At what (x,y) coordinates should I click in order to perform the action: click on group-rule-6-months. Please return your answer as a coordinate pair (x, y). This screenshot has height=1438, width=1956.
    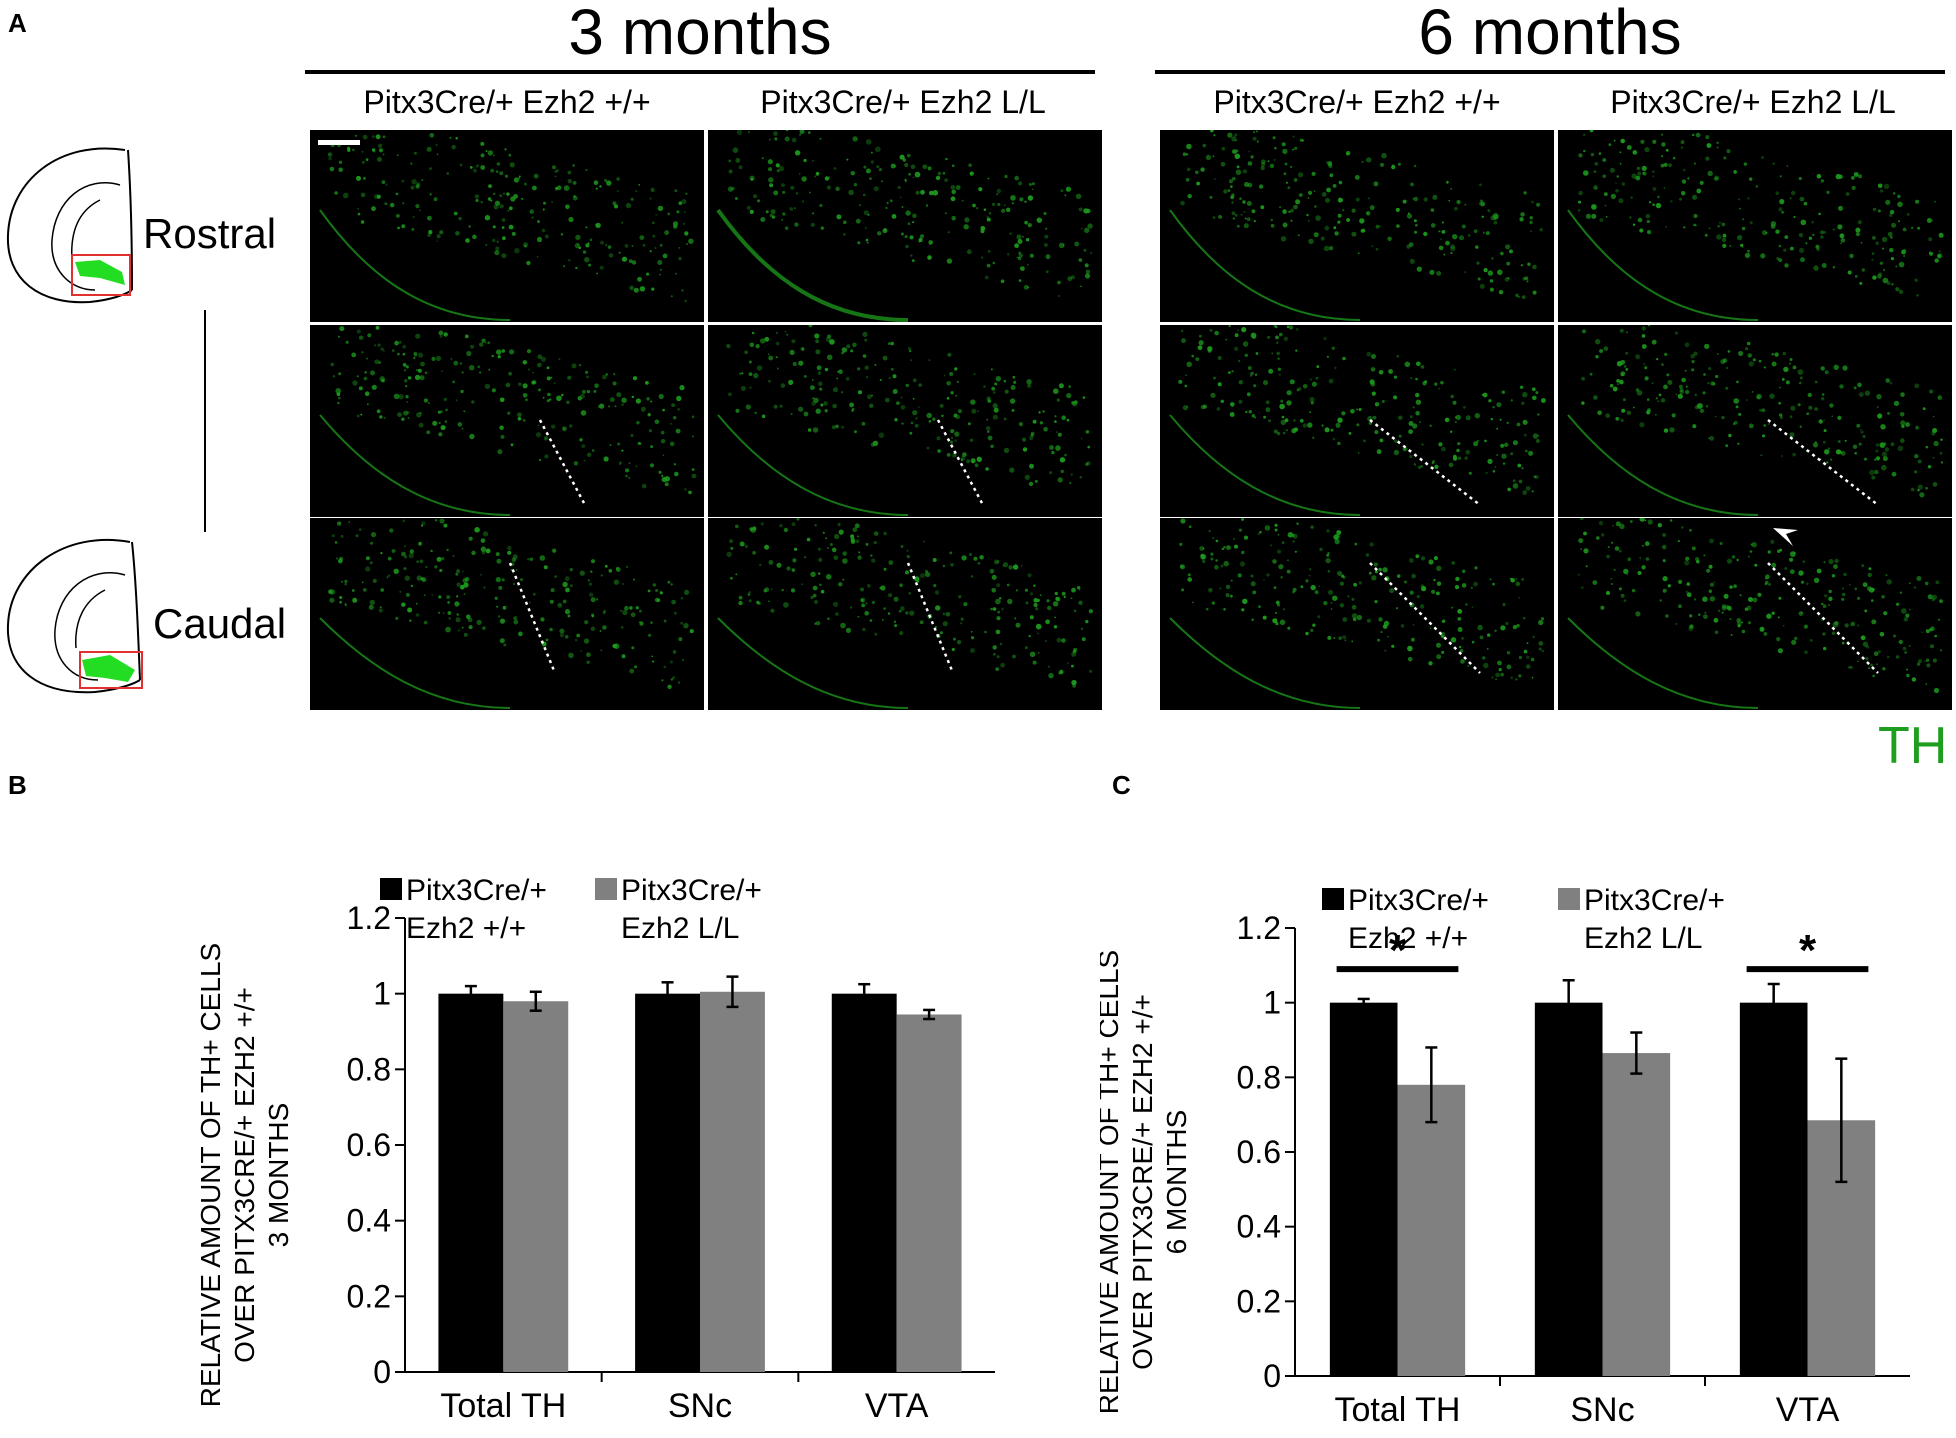
    Looking at the image, I should click on (1550, 72).